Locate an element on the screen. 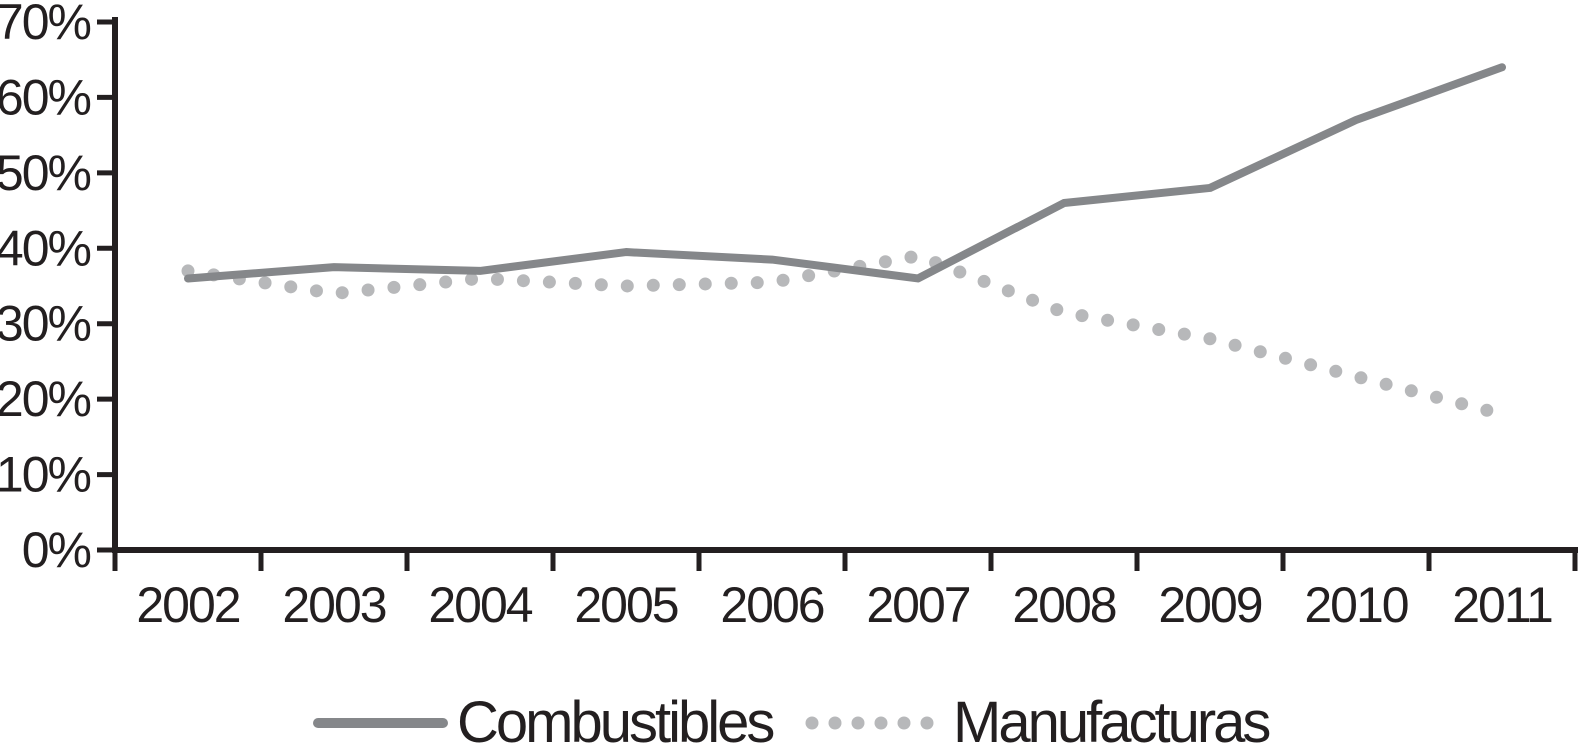  x-axis-tick-label: 2003 is located at coordinates (333, 605).